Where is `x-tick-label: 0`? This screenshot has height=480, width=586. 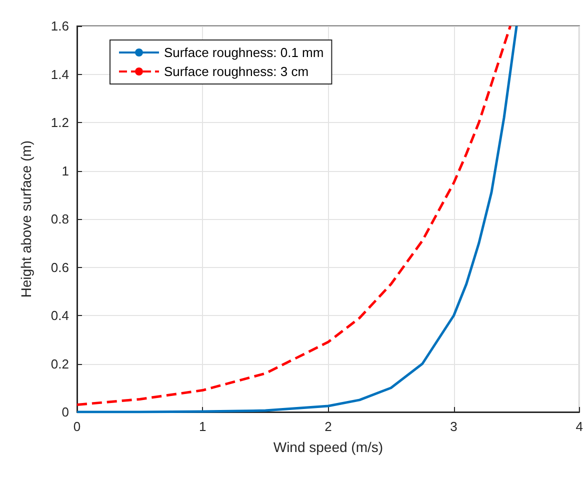 x-tick-label: 0 is located at coordinates (77, 426).